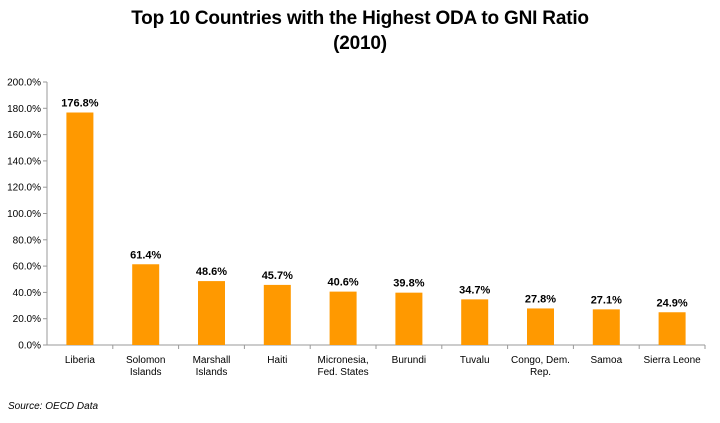  Describe the element at coordinates (343, 366) in the screenshot. I see `x-category-label: Micronesia, Fed. States` at that location.